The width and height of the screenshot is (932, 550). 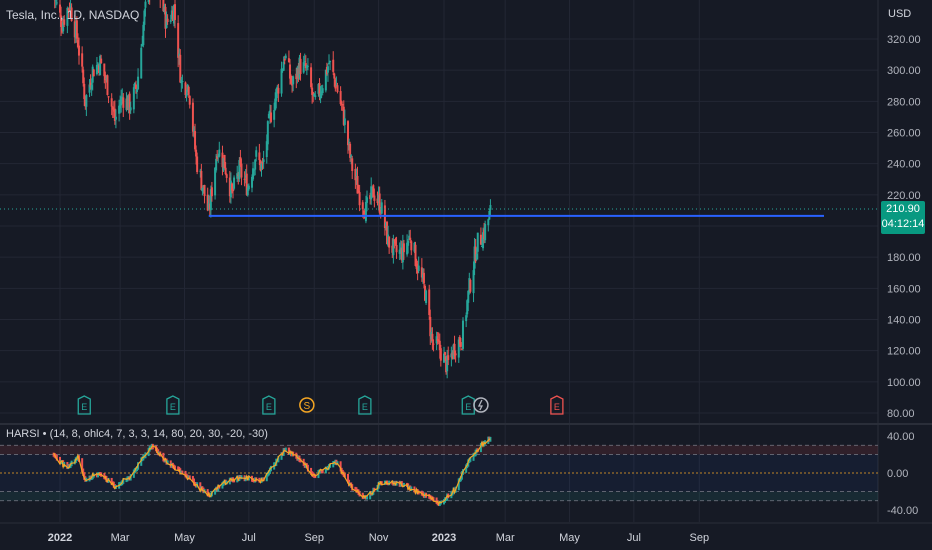 What do you see at coordinates (900, 14) in the screenshot?
I see `currency-label: USD` at bounding box center [900, 14].